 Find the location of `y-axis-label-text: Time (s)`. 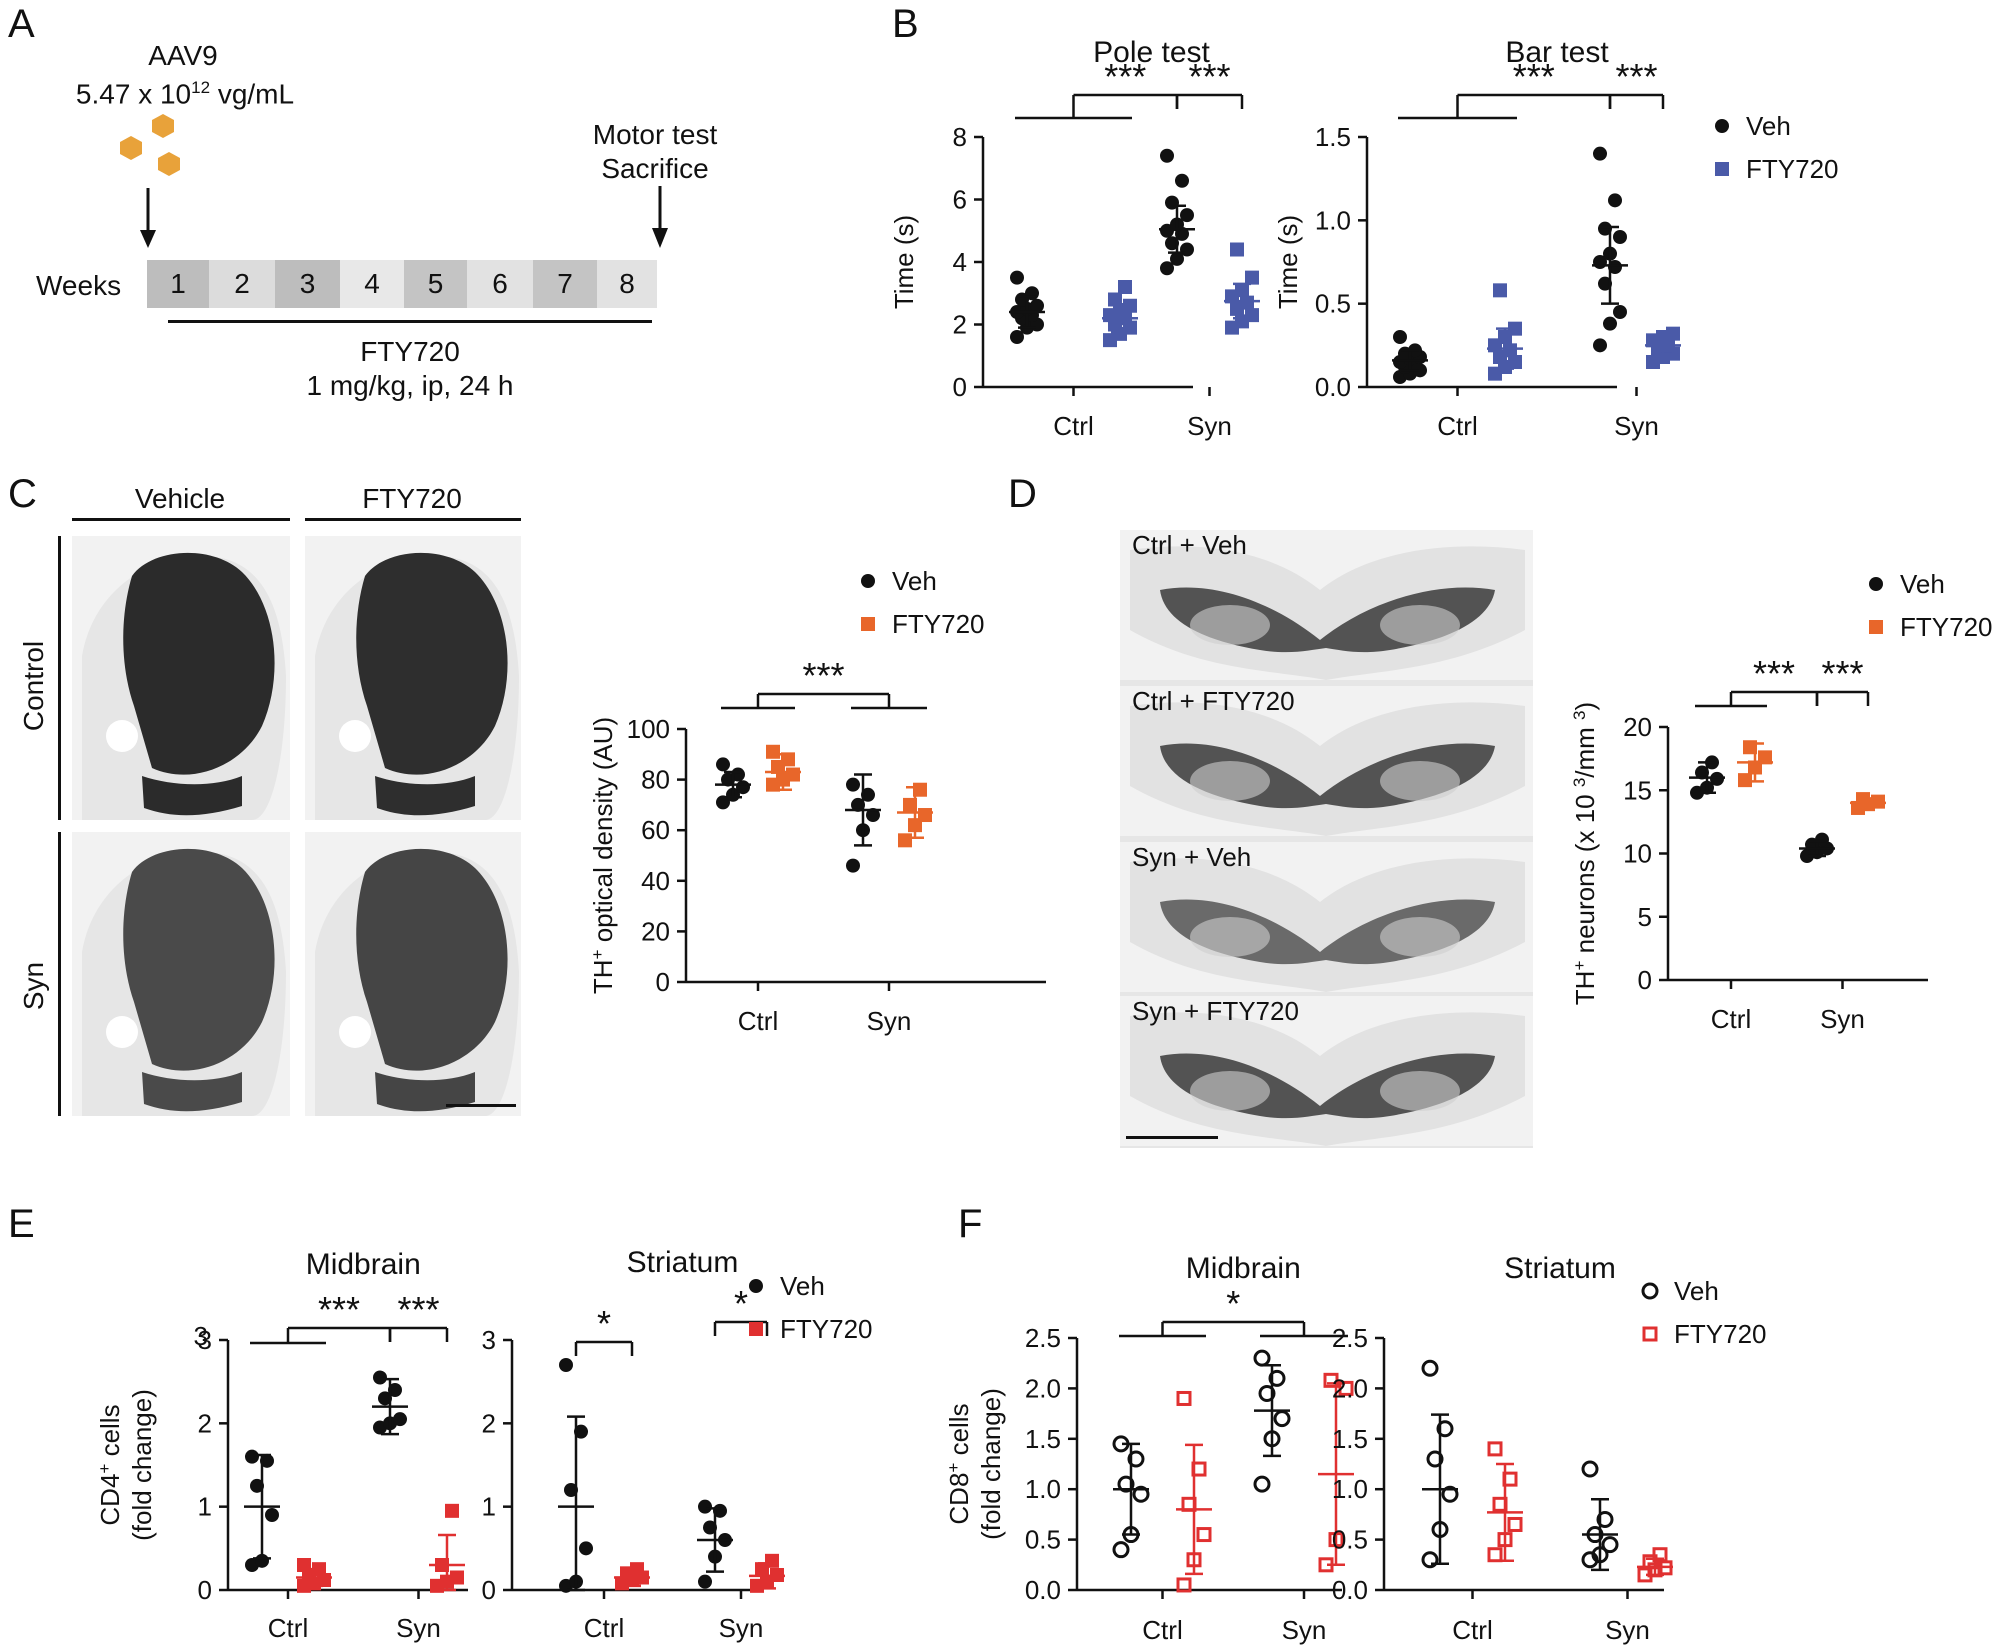

y-axis-label-text: Time (s) is located at coordinates (1288, 262).